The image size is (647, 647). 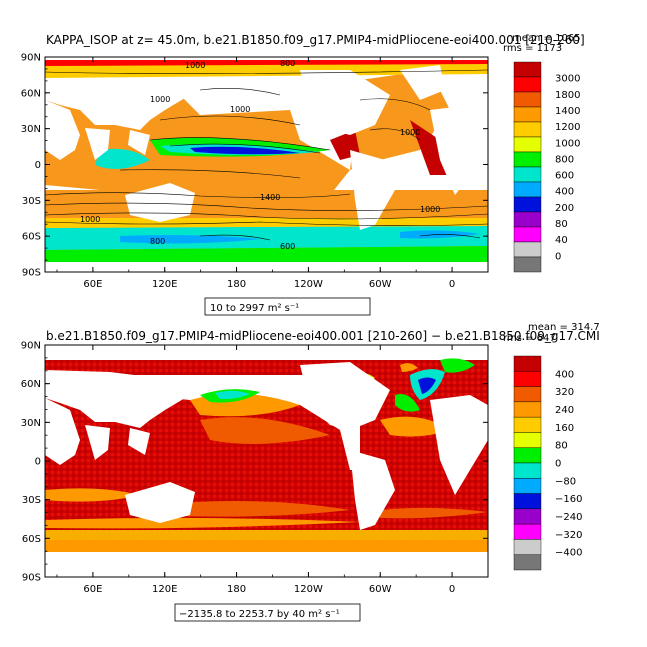 I want to click on chart1-ytick-label: 30N, so click(x=31, y=423).